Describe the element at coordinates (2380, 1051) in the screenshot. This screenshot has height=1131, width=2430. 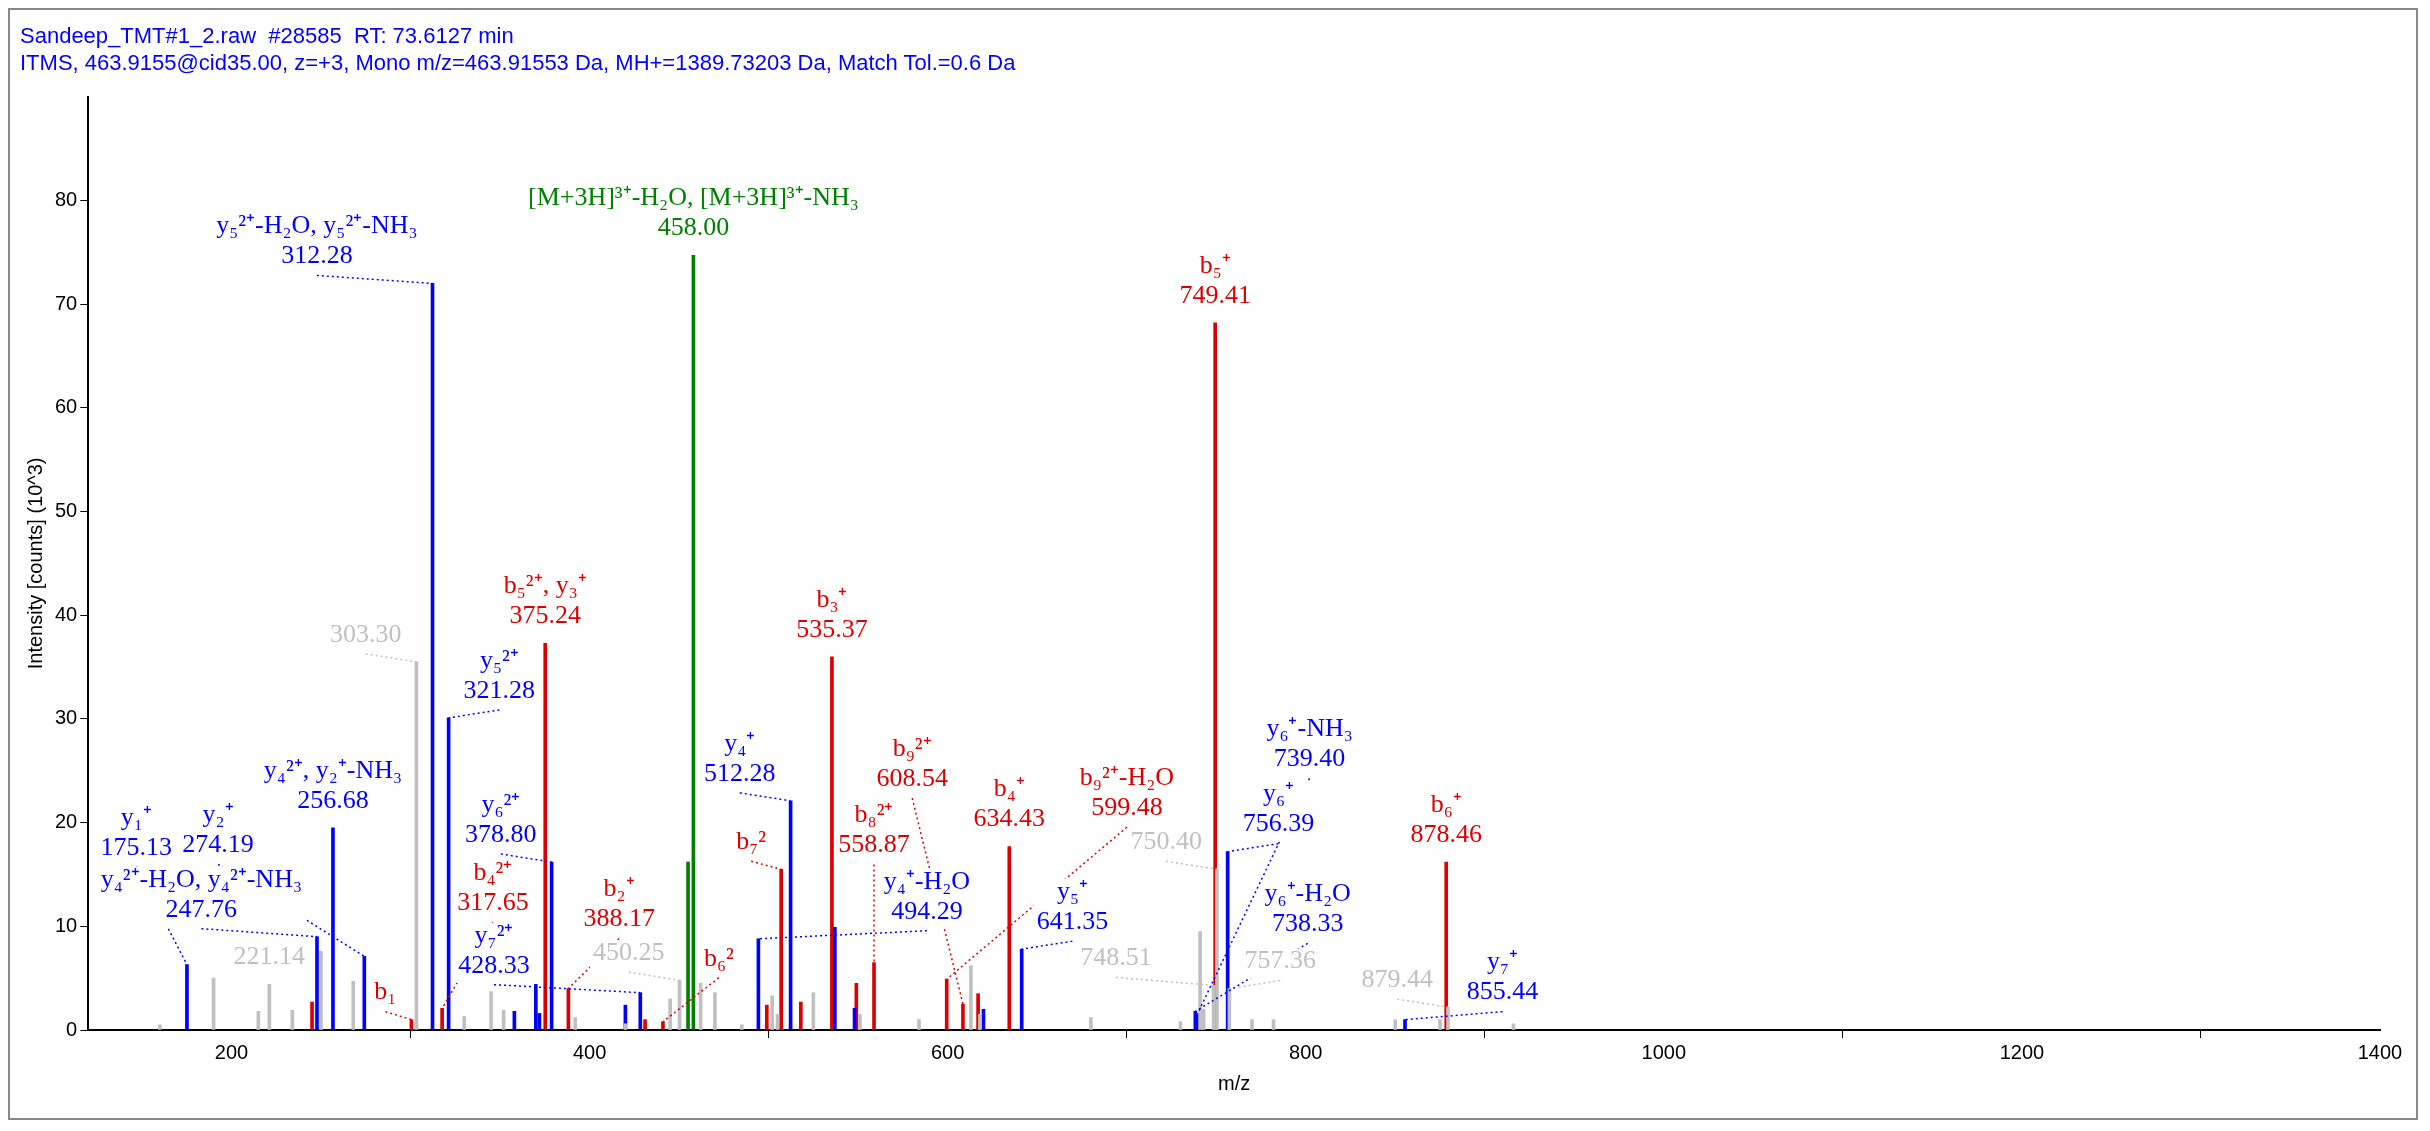
I see `x-tick-label: 1400` at that location.